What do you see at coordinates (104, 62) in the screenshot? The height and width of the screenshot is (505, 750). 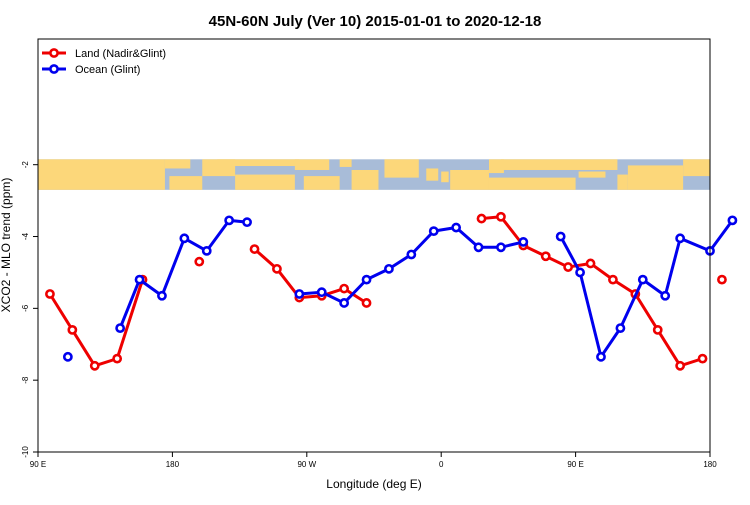 I see `legend: Land (Nadir&Glint) Ocean (Glint)` at bounding box center [104, 62].